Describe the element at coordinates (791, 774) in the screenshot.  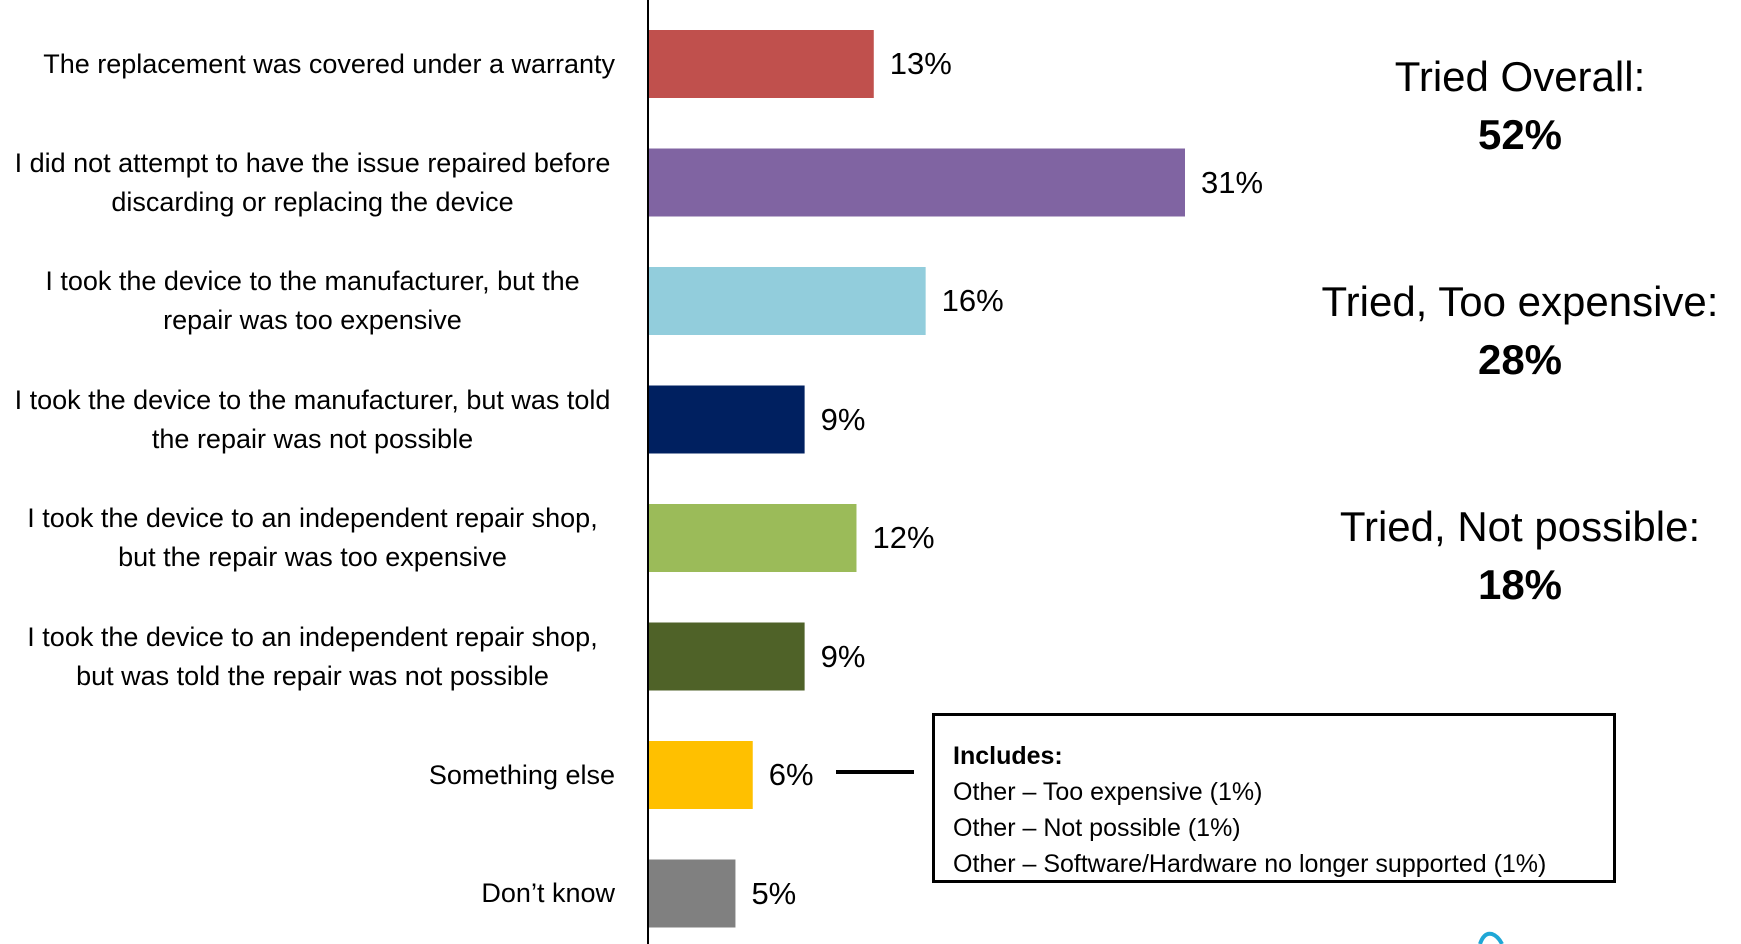
I see `data-label: 6%` at that location.